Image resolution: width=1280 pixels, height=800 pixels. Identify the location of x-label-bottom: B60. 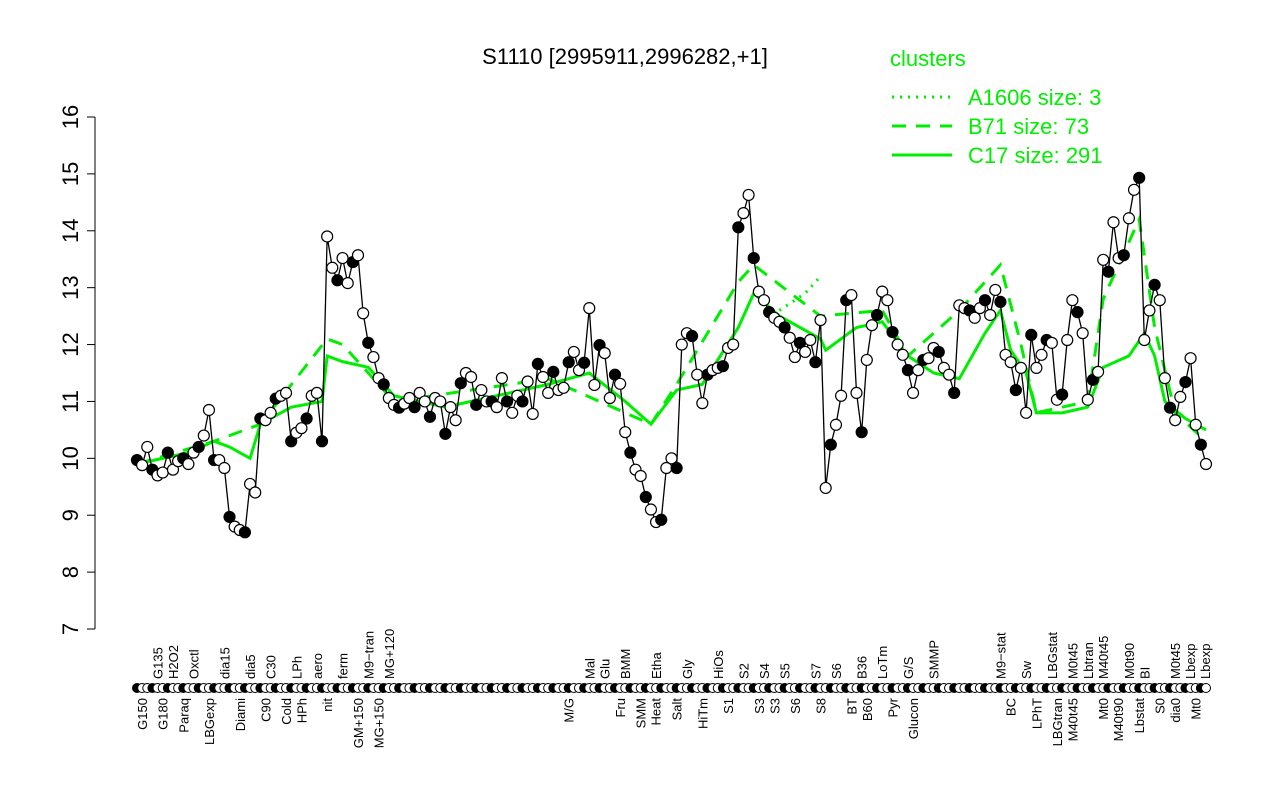
(867, 709).